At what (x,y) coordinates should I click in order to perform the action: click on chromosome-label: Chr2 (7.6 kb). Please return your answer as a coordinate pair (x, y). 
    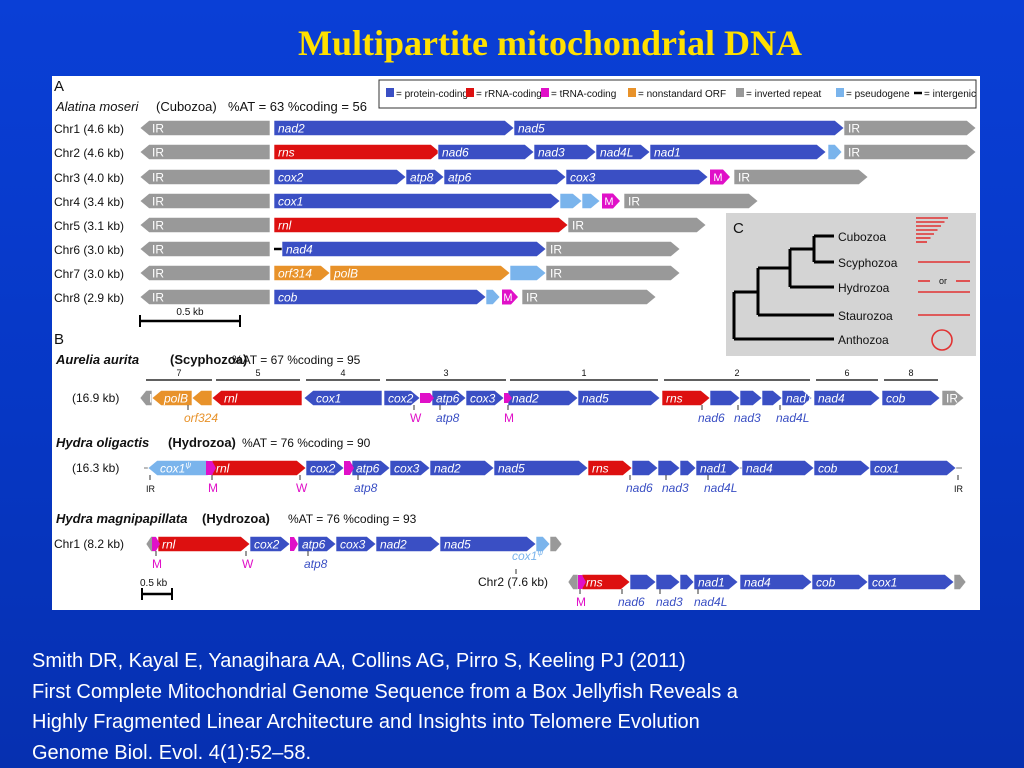
    Looking at the image, I should click on (513, 582).